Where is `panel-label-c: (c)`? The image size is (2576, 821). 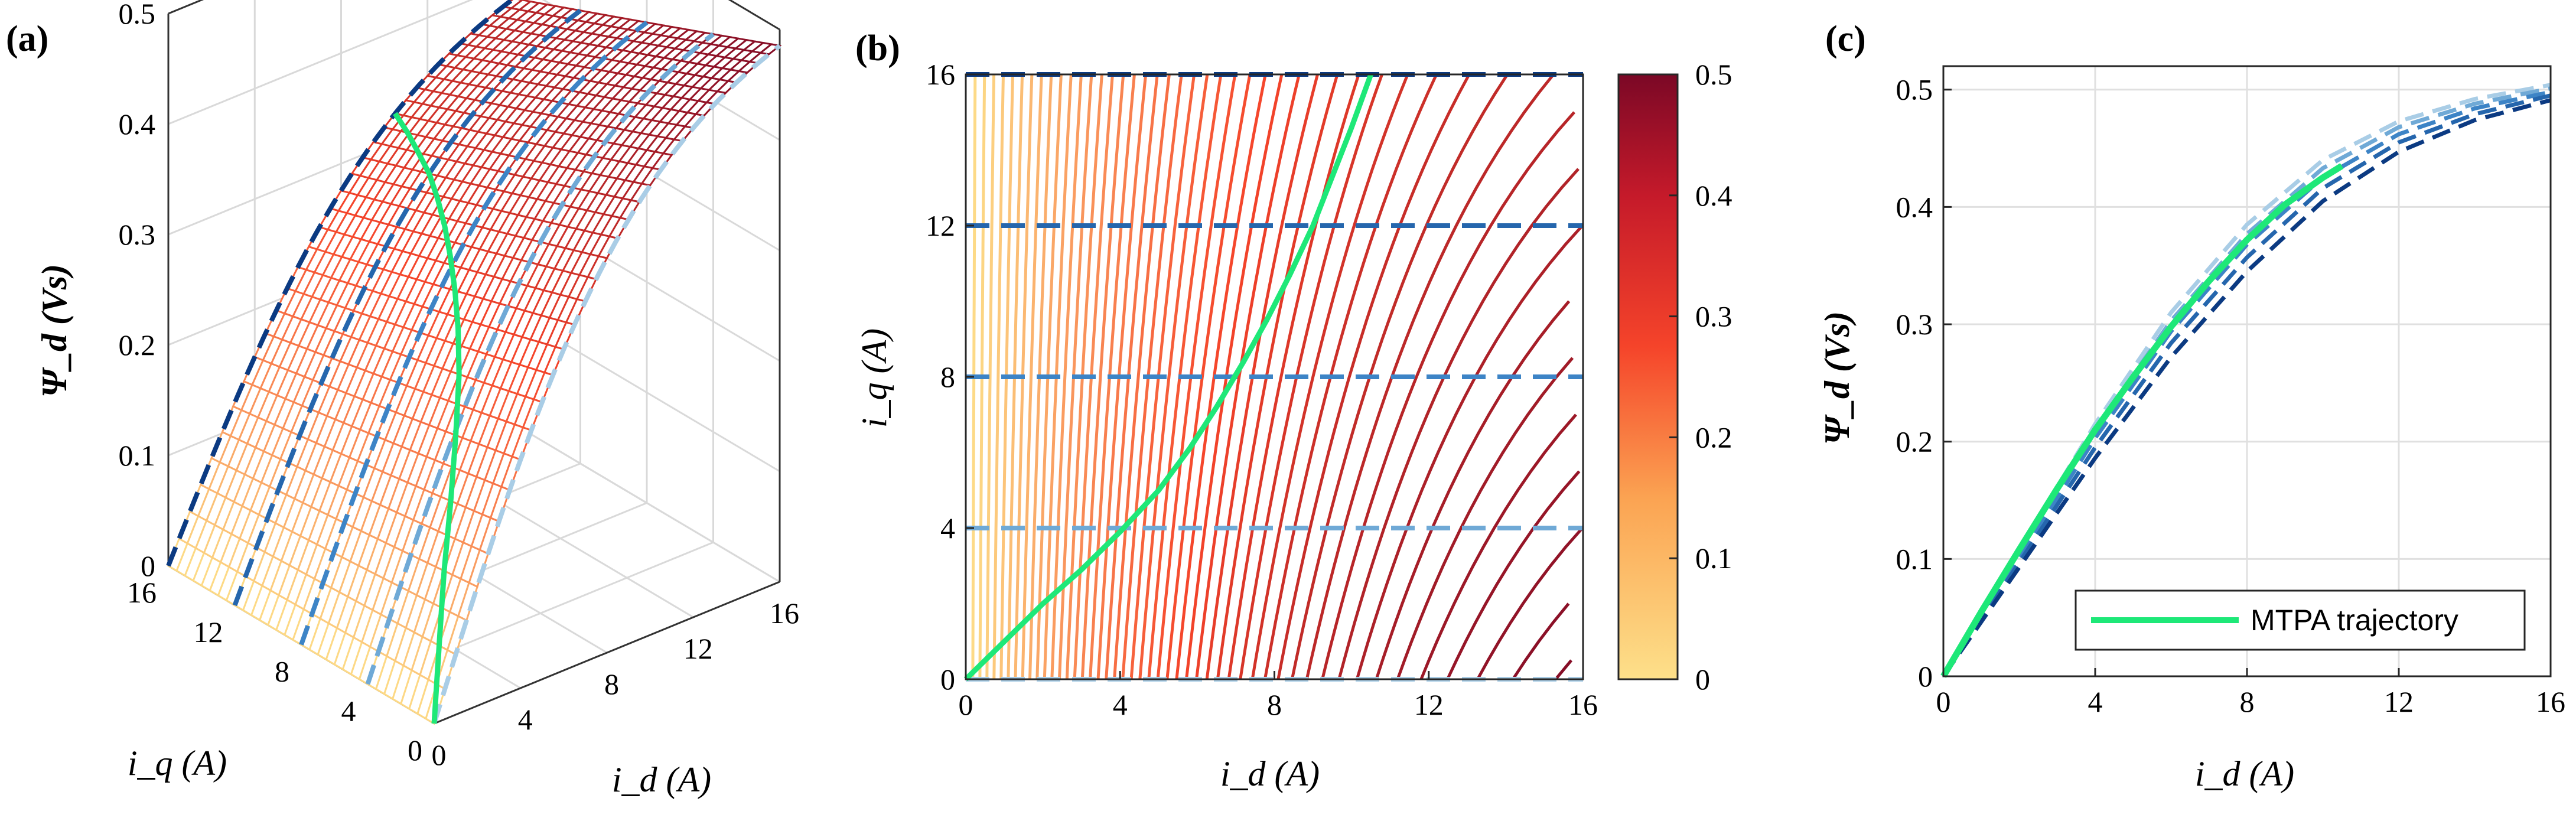
panel-label-c: (c) is located at coordinates (1845, 39).